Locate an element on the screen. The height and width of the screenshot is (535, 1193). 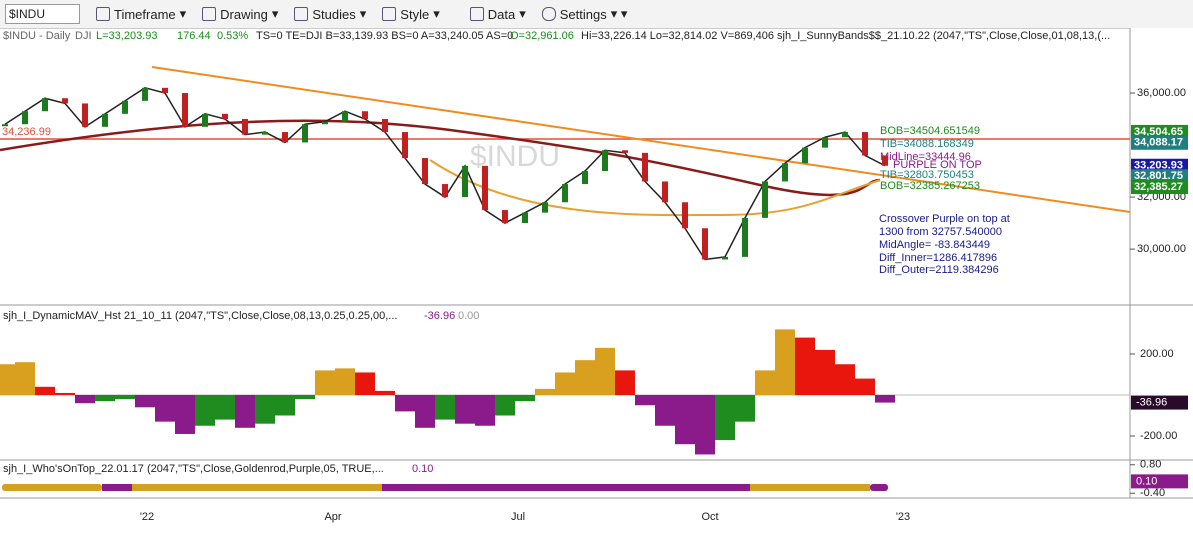
y-tick-label: -200.00 is located at coordinates (1158, 436).